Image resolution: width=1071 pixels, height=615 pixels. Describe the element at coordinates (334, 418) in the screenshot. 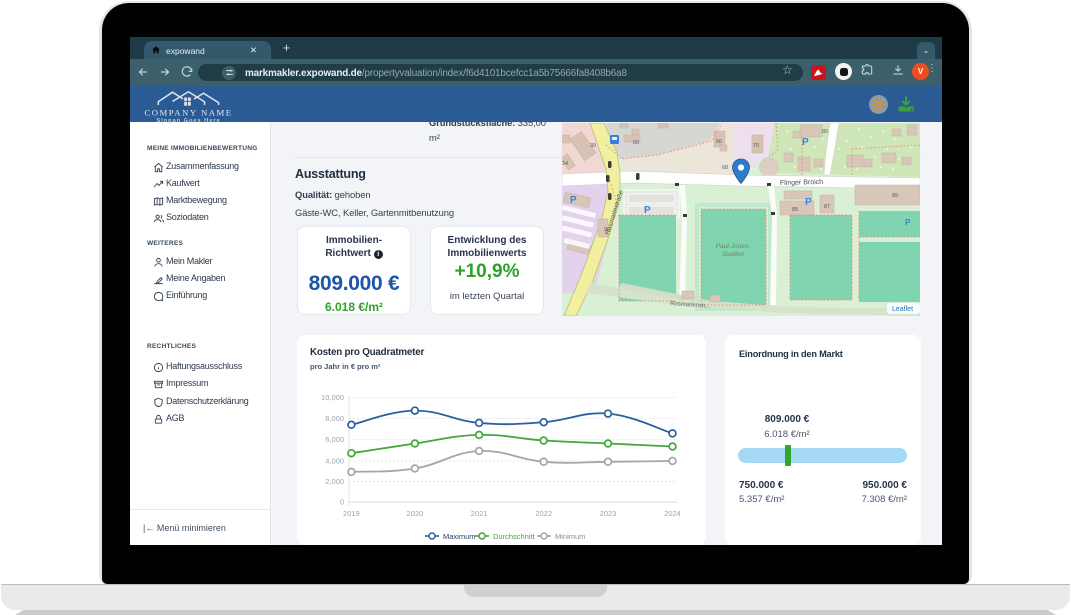

I see `svg-text: 8,000` at that location.